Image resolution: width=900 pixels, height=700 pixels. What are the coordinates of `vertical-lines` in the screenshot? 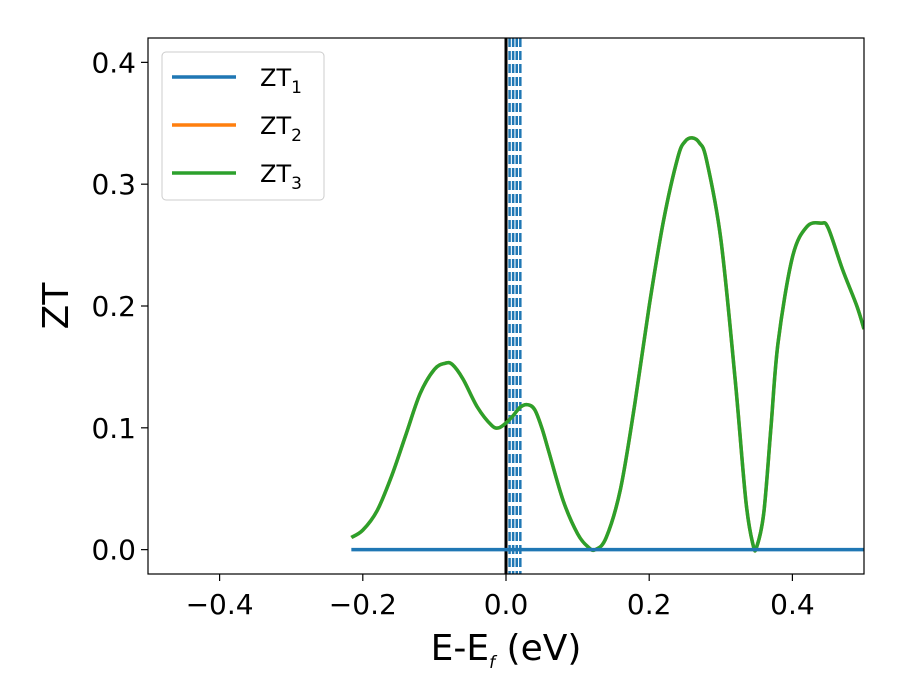 It's located at (513, 306).